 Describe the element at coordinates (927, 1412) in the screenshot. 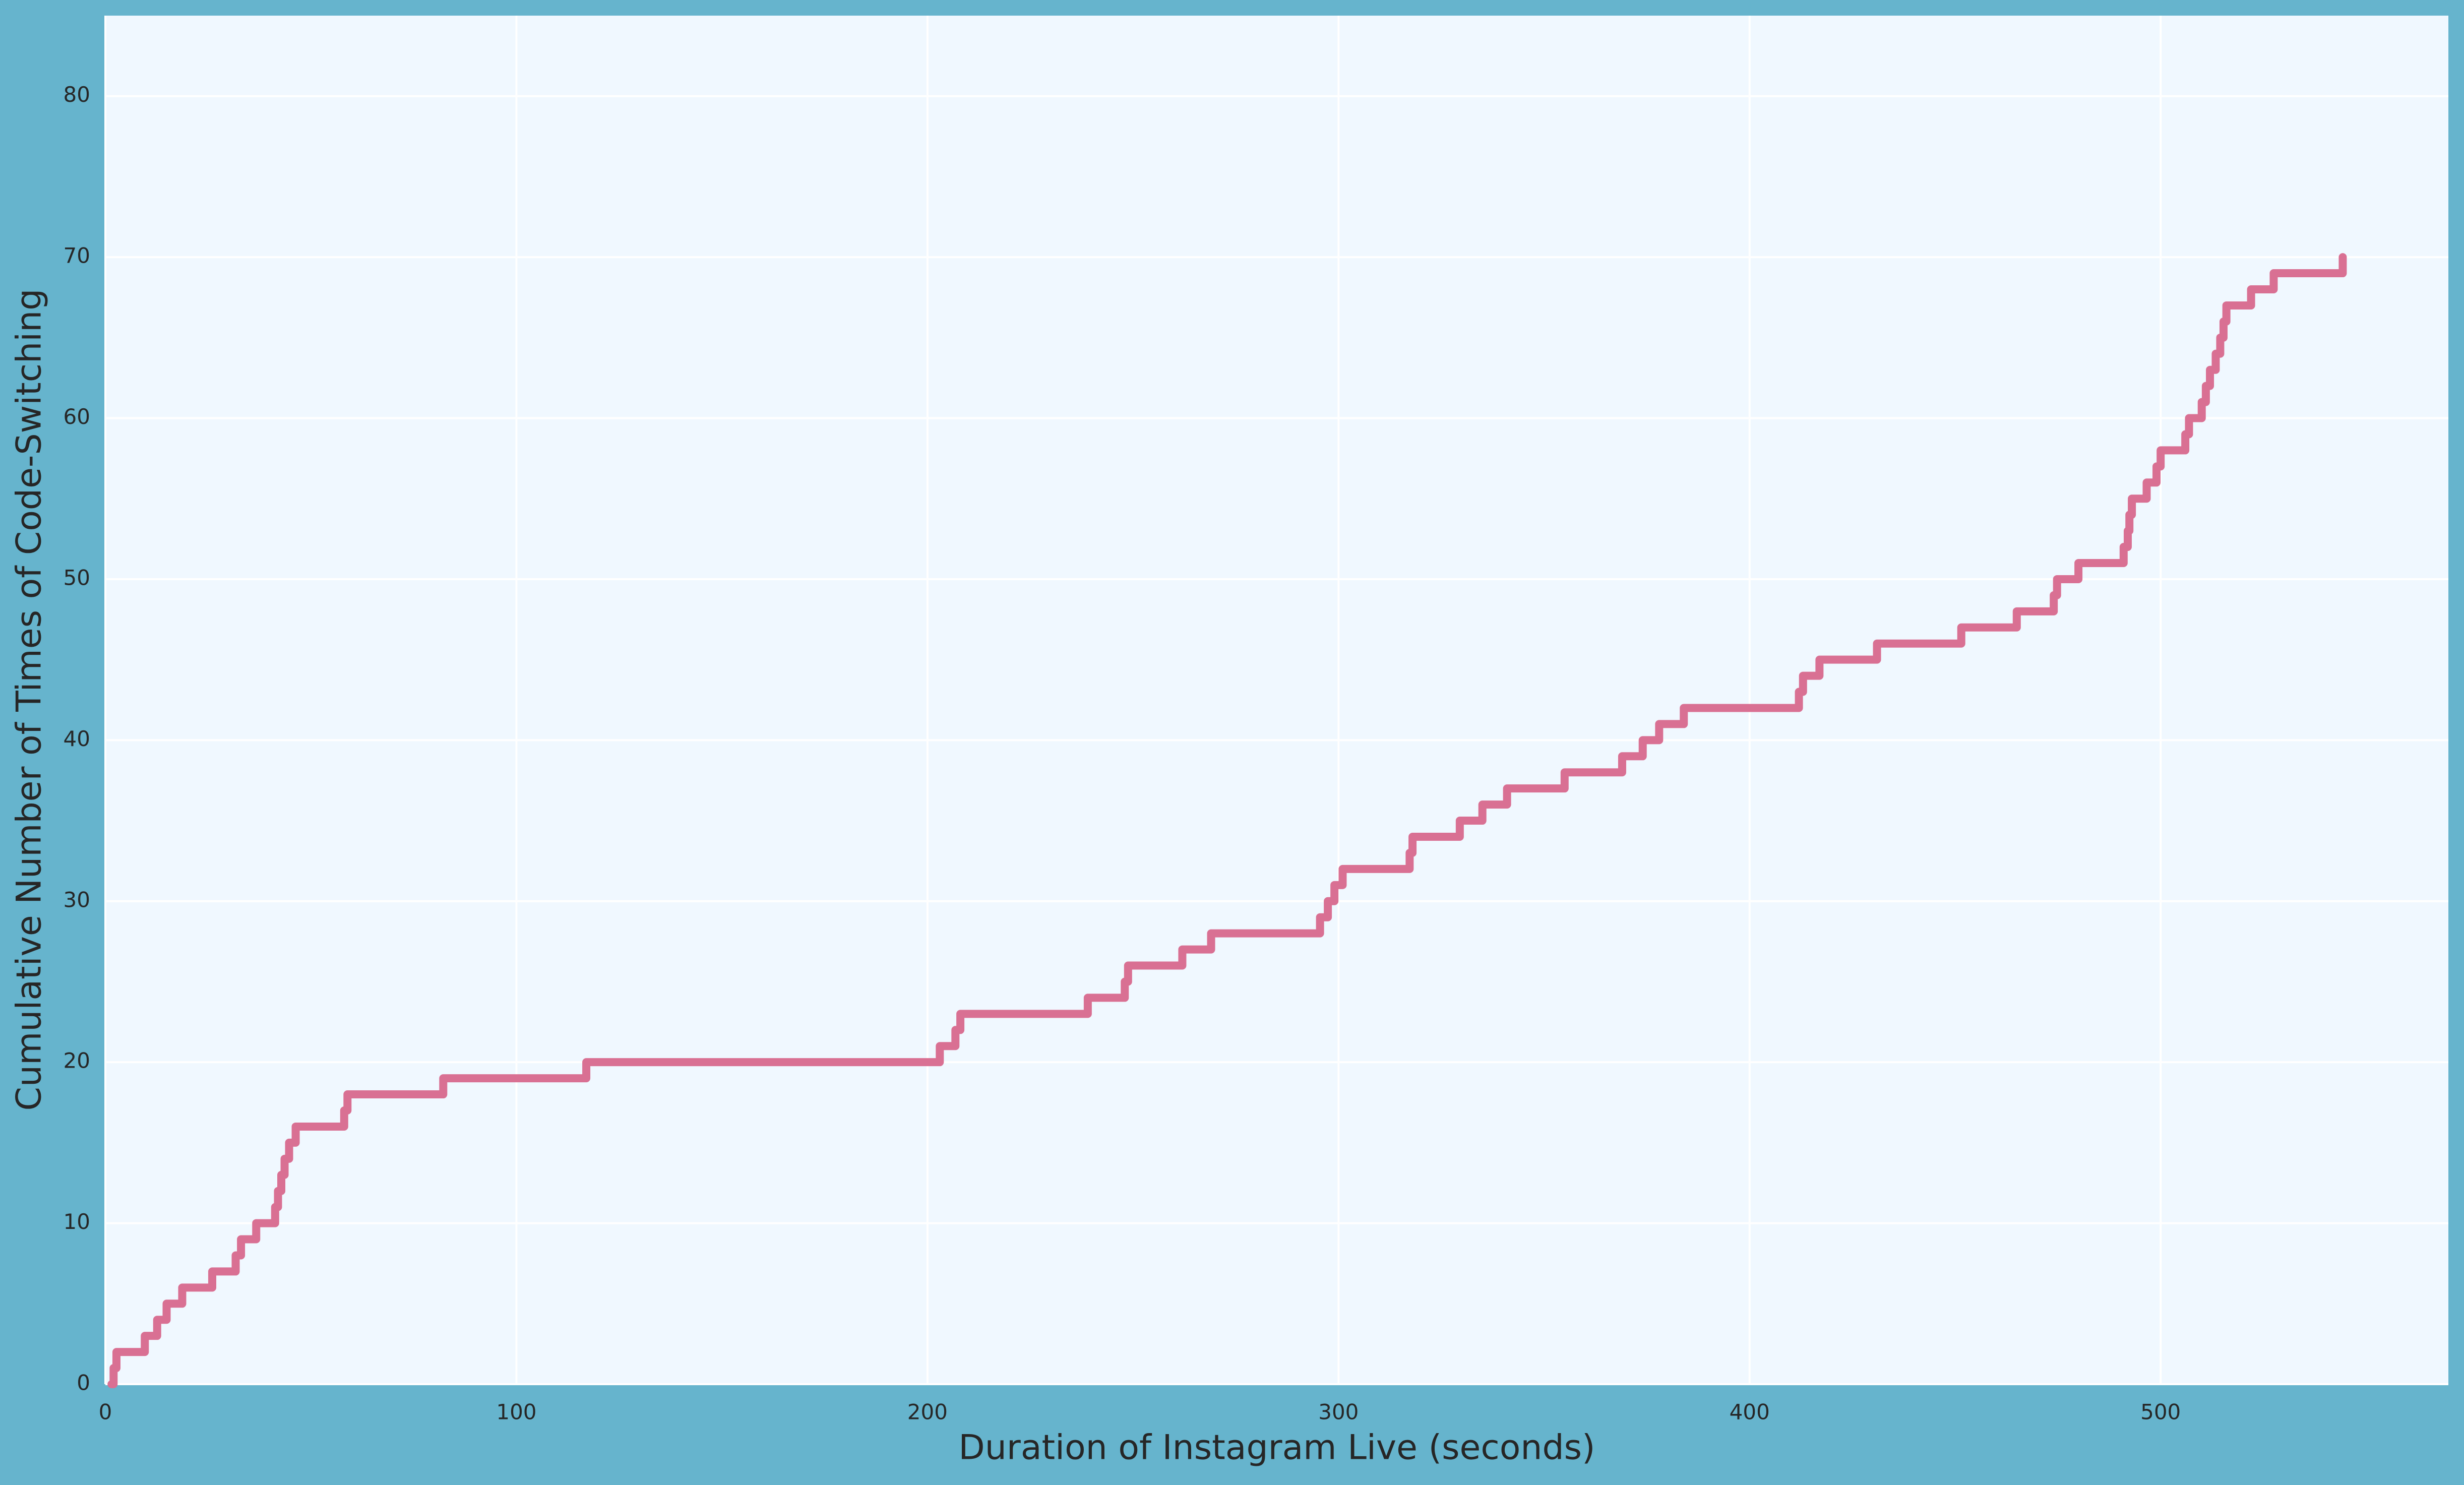

I see `x-tick-label: 200` at that location.